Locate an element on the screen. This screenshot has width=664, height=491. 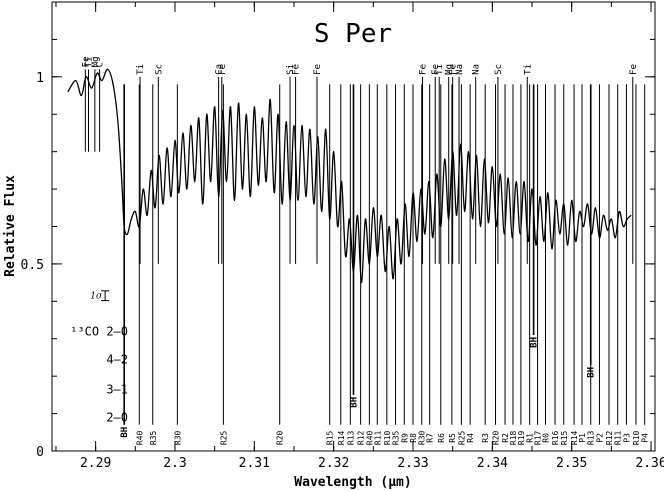
x-tick-label: 2.29 is located at coordinates (95, 463).